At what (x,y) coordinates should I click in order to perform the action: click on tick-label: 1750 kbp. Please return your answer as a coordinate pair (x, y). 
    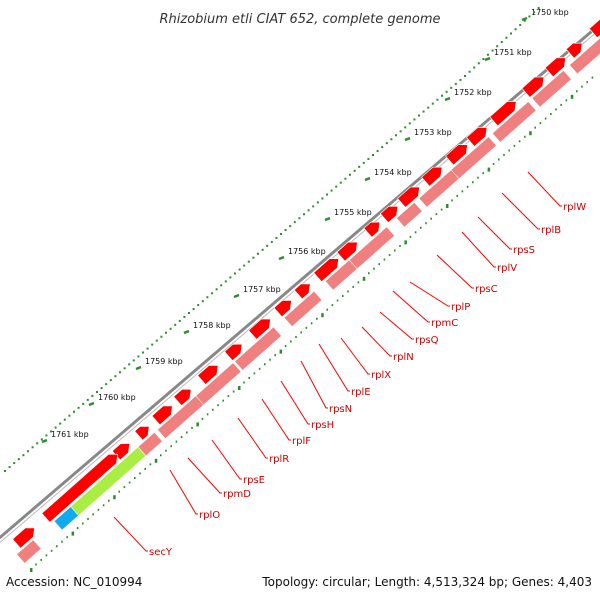
    Looking at the image, I should click on (550, 12).